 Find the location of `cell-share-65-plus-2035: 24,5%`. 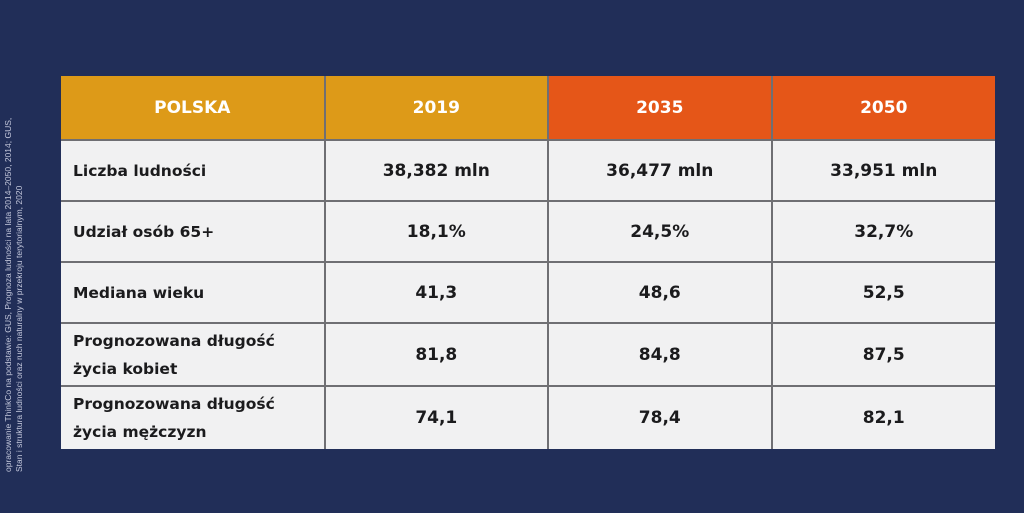

cell-share-65-plus-2035: 24,5% is located at coordinates (660, 231).